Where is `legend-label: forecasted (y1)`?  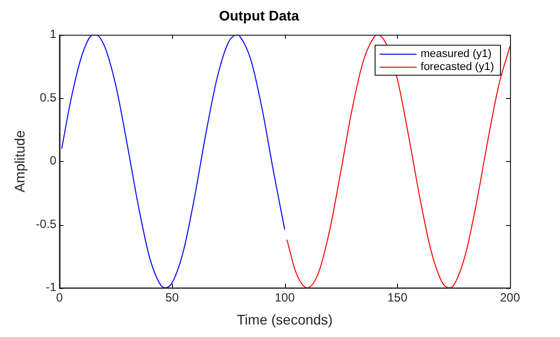 legend-label: forecasted (y1) is located at coordinates (457, 66).